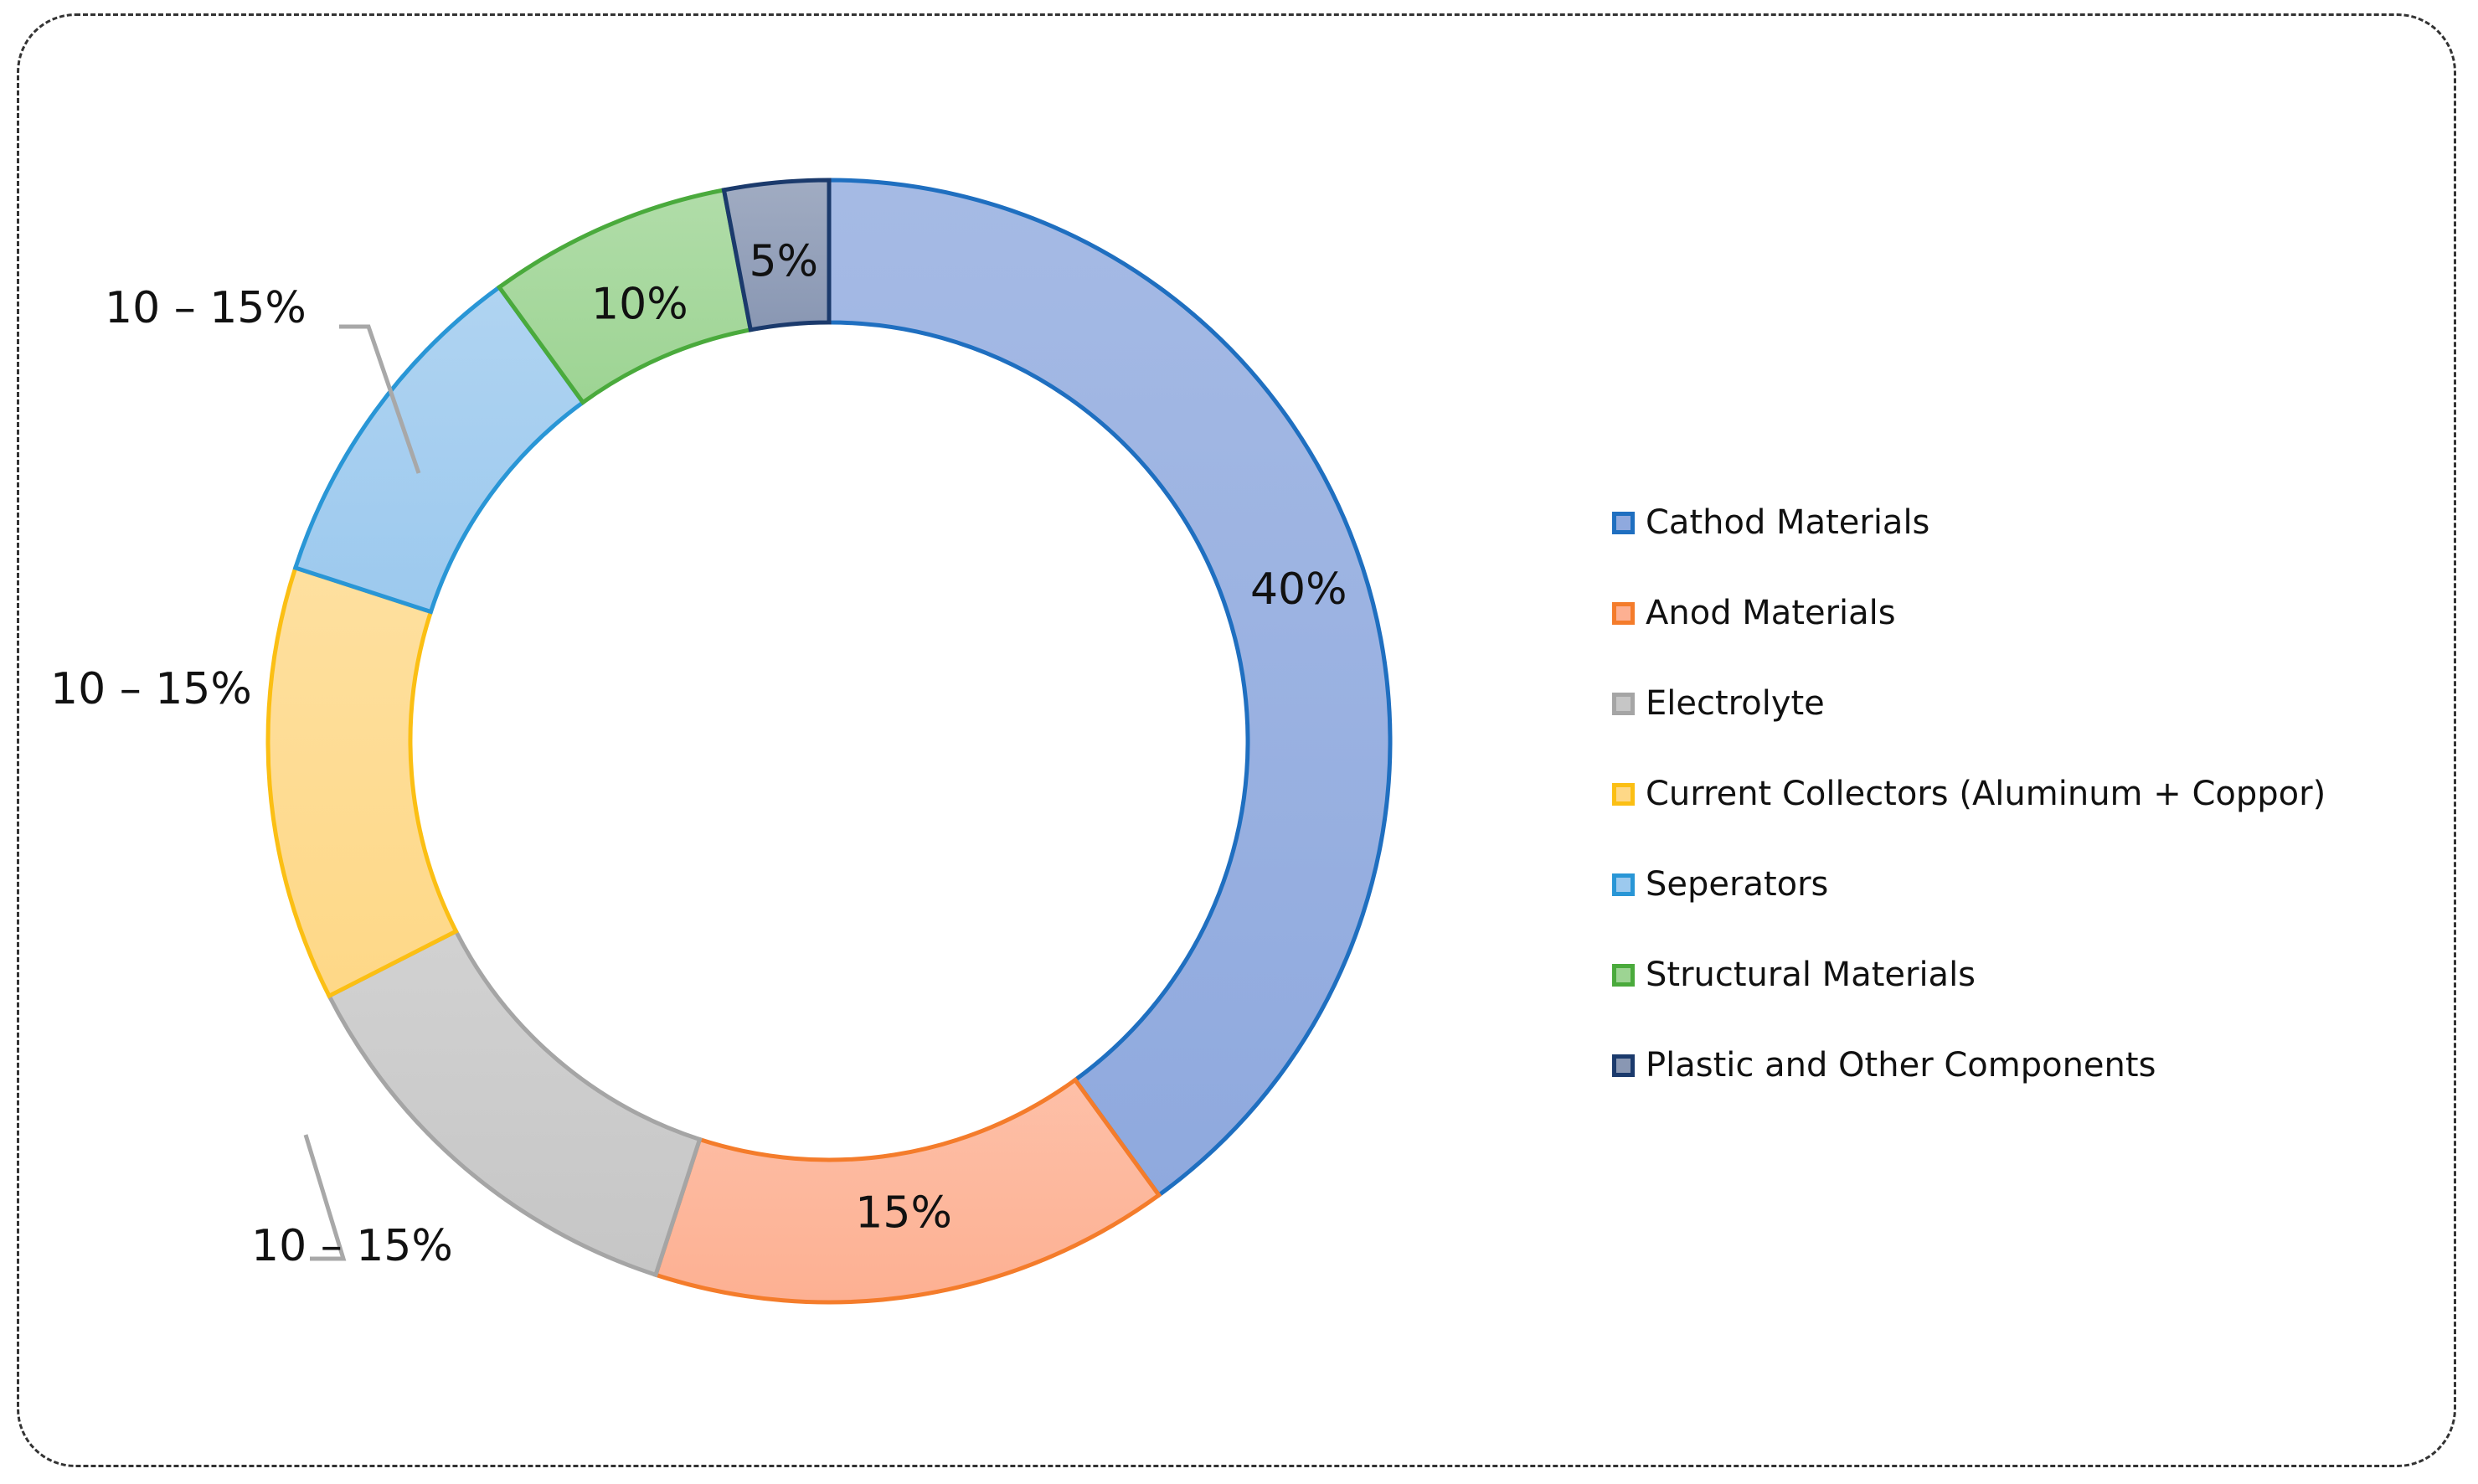 The width and height of the screenshot is (2478, 1484). Describe the element at coordinates (1901, 1065) in the screenshot. I see `legend-label: Plastic and Other Components` at that location.